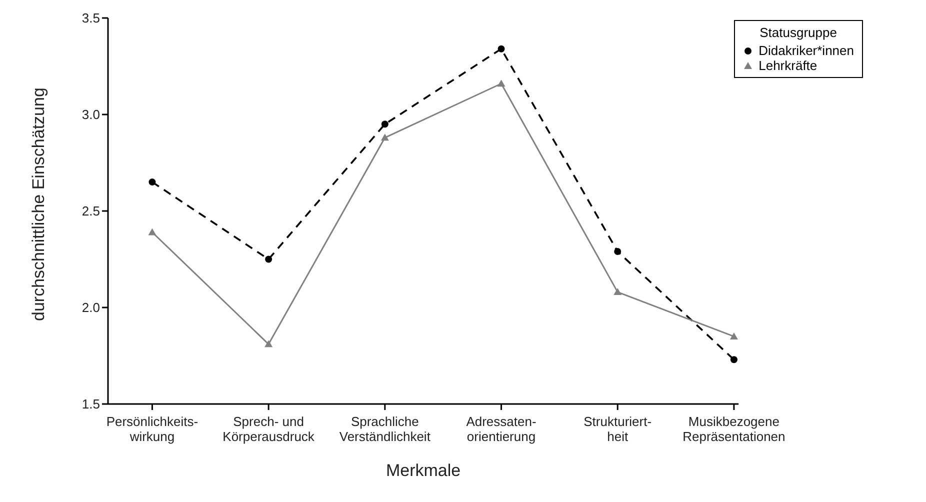  I want to click on x-tick-label: Adressaten- orientierung, so click(501, 429).